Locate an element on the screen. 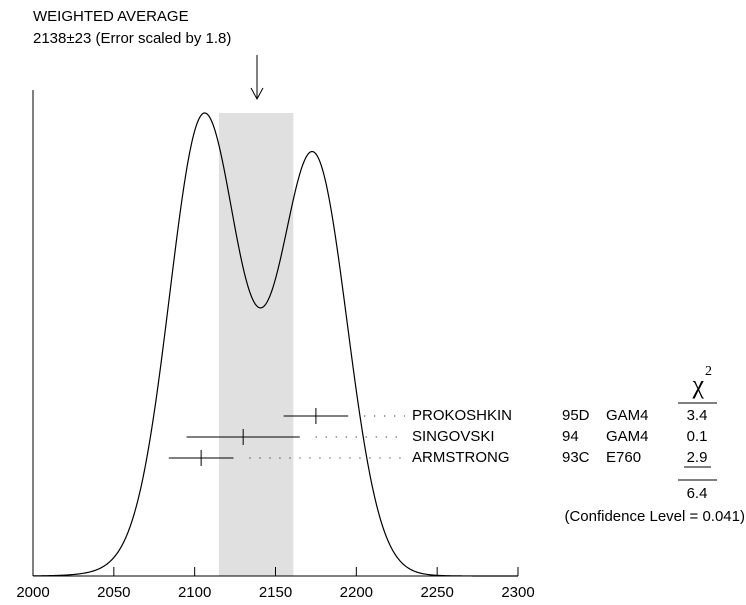  average-arrow-head is located at coordinates (257, 94).